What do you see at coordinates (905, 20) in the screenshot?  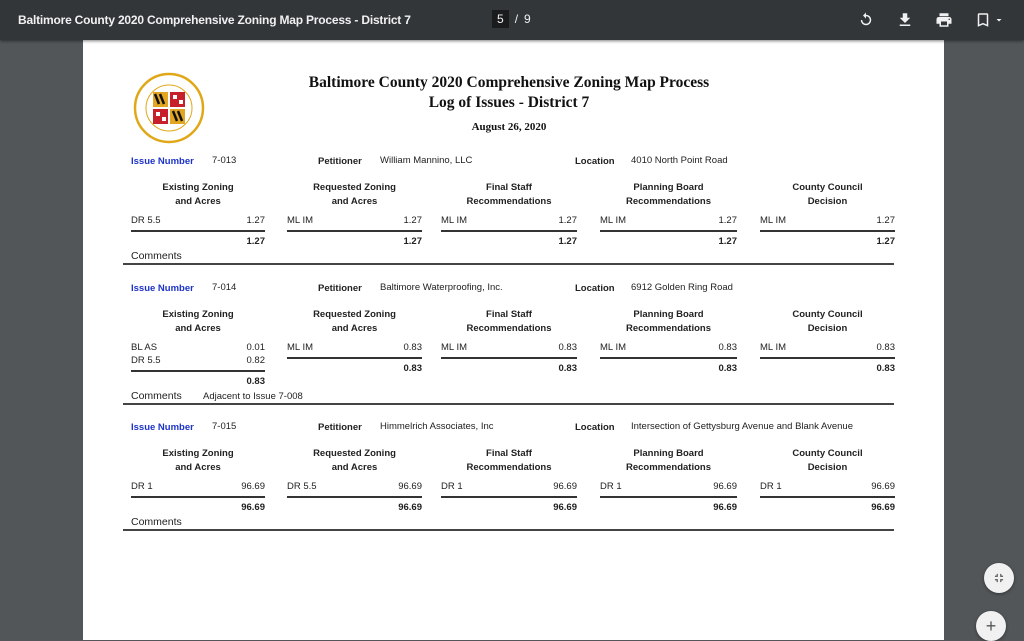 I see `download-icon` at bounding box center [905, 20].